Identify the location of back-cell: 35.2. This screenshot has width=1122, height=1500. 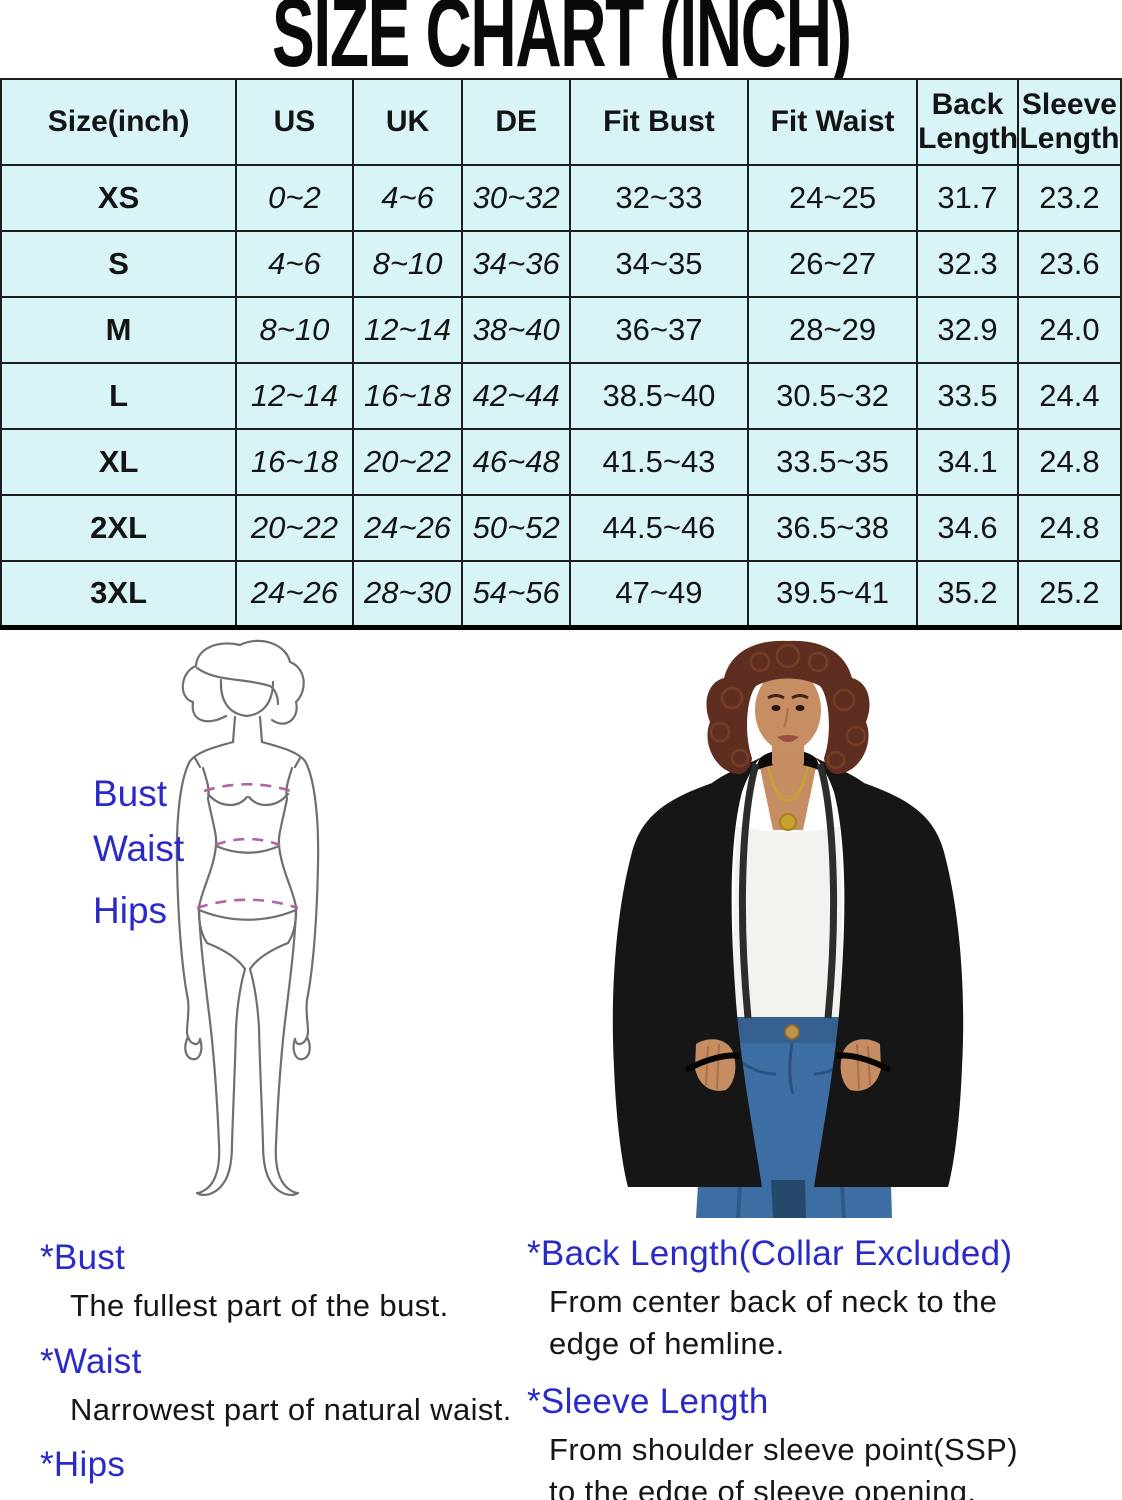
(967, 594).